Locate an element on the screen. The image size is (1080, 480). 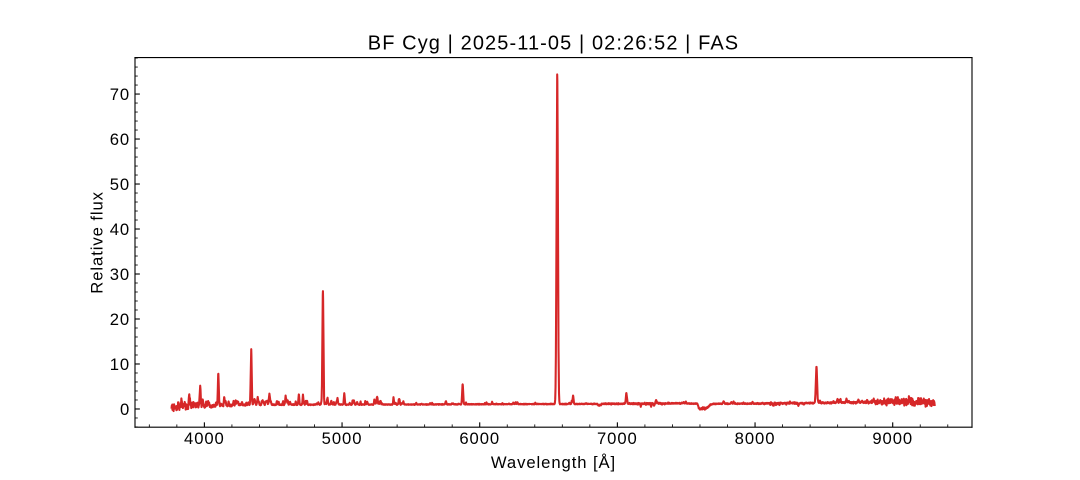
svg-text: 9000 is located at coordinates (892, 438).